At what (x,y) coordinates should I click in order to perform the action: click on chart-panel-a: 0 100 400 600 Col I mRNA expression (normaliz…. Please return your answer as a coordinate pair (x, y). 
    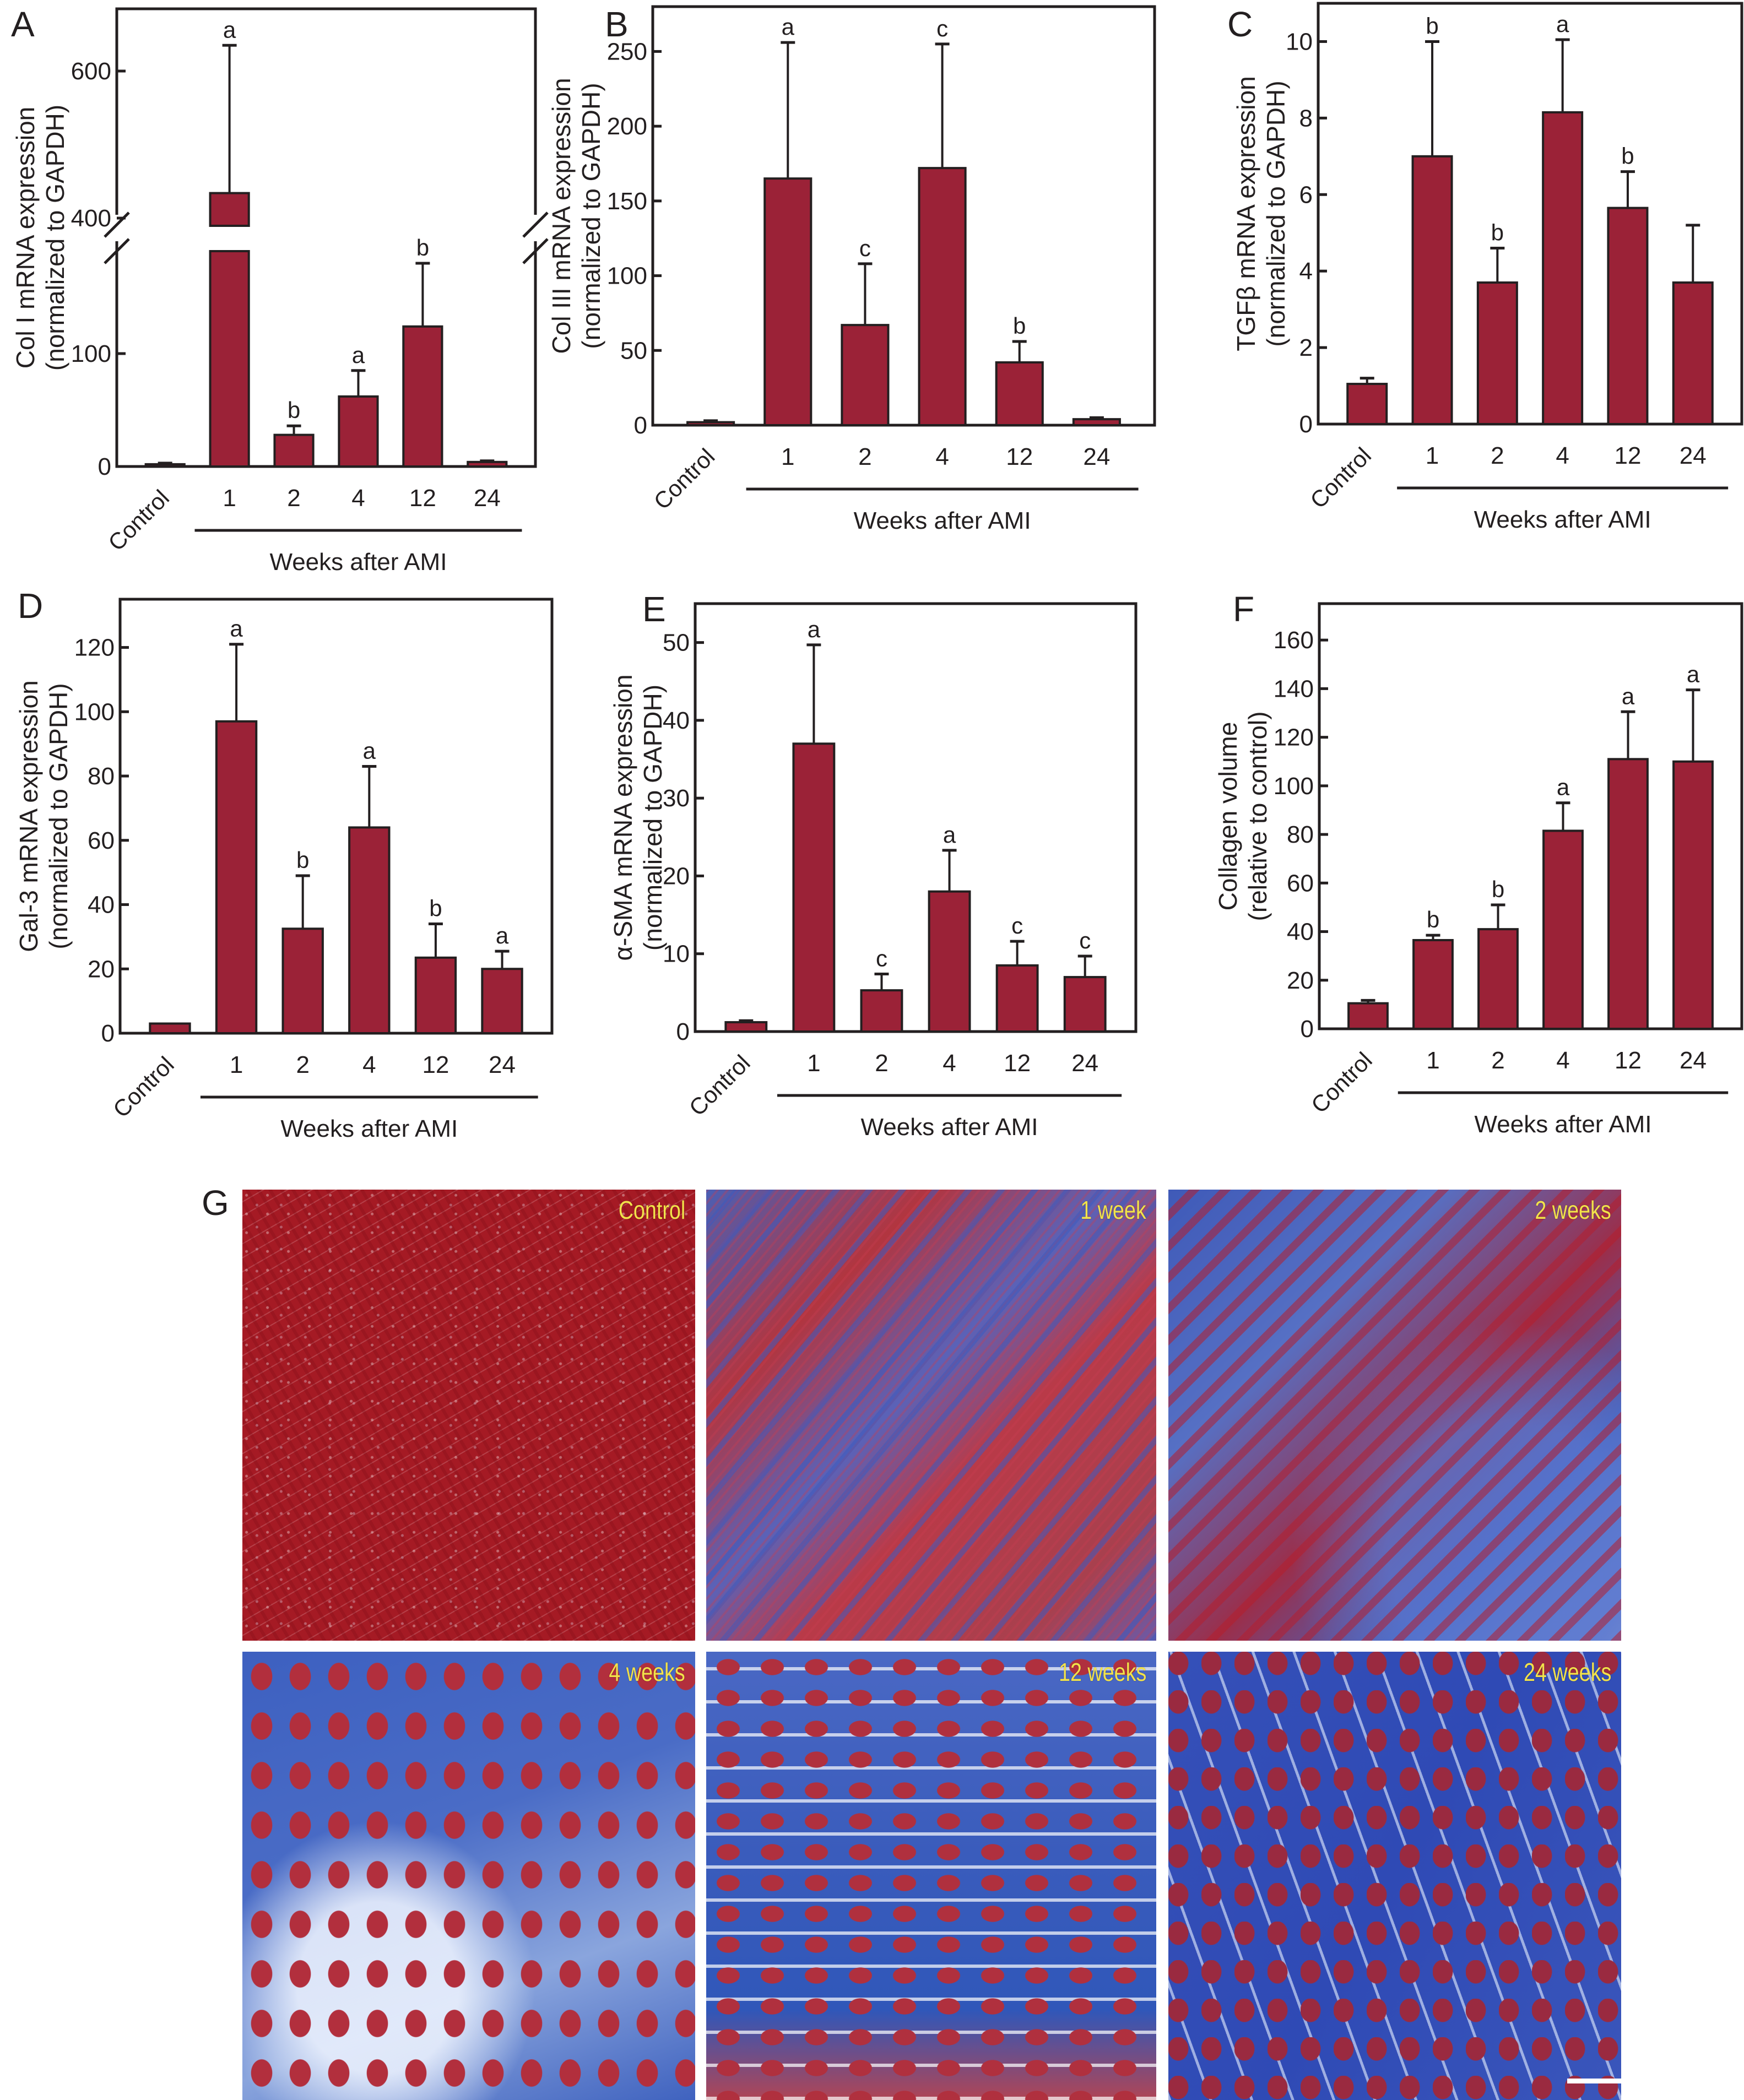
    Looking at the image, I should click on (280, 291).